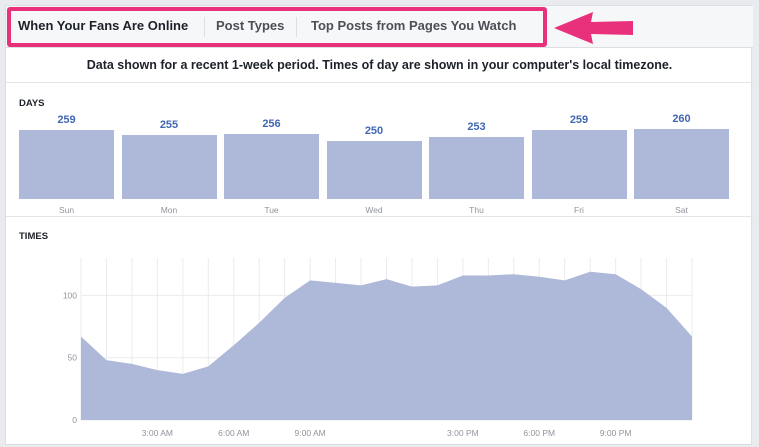  I want to click on day-value-label: 255, so click(169, 125).